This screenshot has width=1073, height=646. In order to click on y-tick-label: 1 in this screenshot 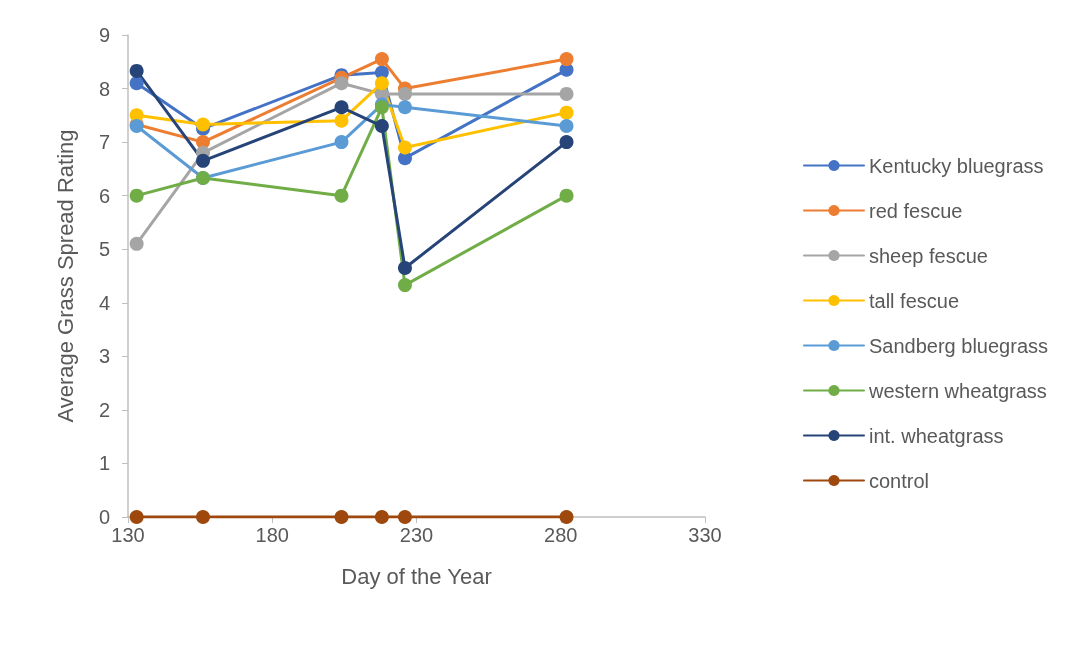, I will do `click(104, 463)`.